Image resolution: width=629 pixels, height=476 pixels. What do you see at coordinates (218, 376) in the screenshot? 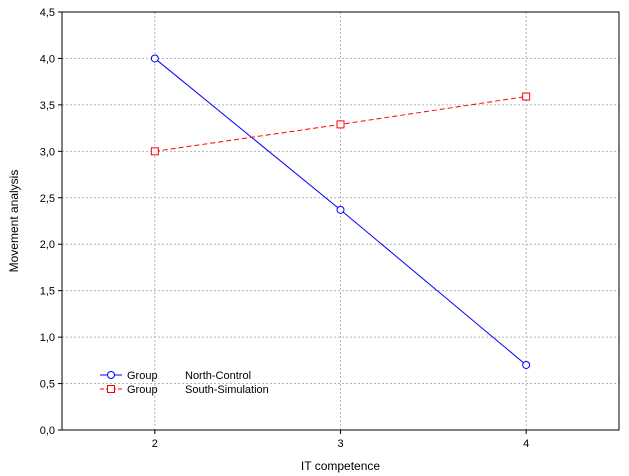
I see `legend-label: North-Control` at bounding box center [218, 376].